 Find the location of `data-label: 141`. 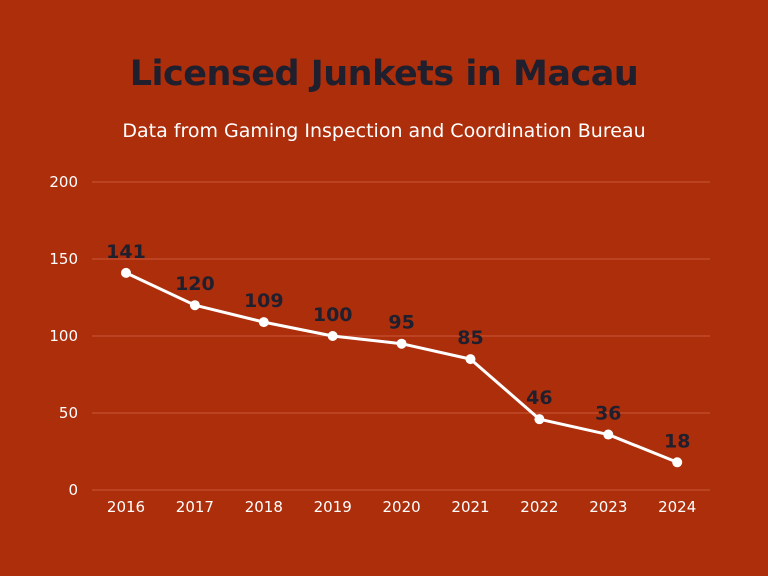

data-label: 141 is located at coordinates (126, 252).